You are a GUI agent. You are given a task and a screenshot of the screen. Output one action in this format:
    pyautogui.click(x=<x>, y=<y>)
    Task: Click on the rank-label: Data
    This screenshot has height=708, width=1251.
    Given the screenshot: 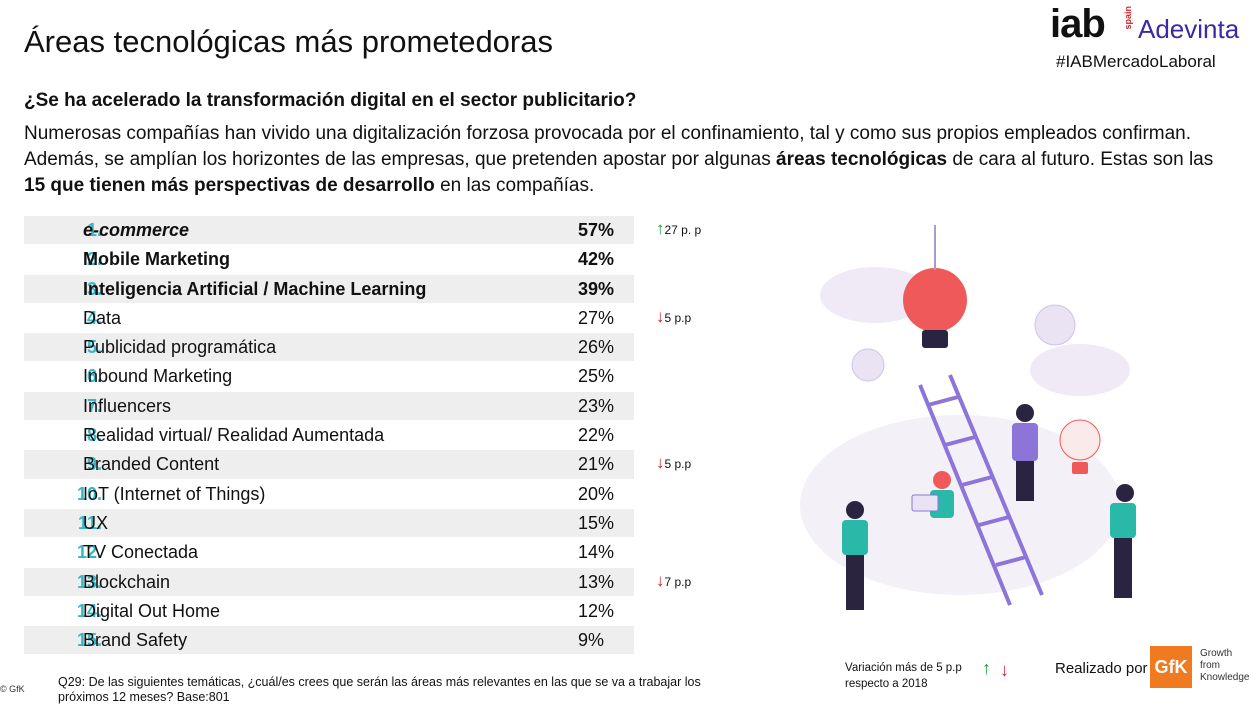 What is the action you would take?
    pyautogui.click(x=102, y=317)
    